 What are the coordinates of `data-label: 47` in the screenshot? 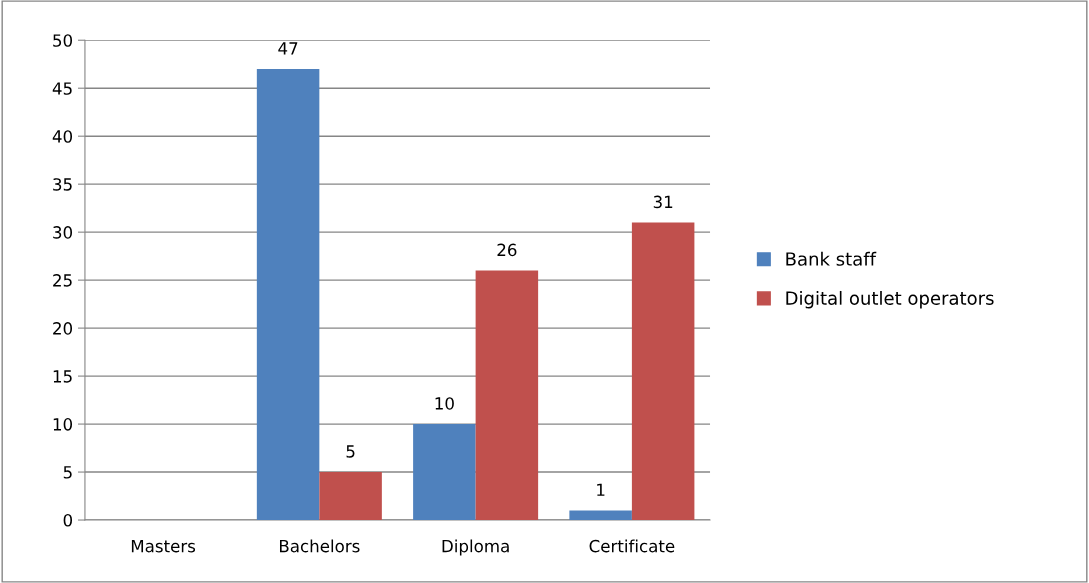 It's located at (288, 48).